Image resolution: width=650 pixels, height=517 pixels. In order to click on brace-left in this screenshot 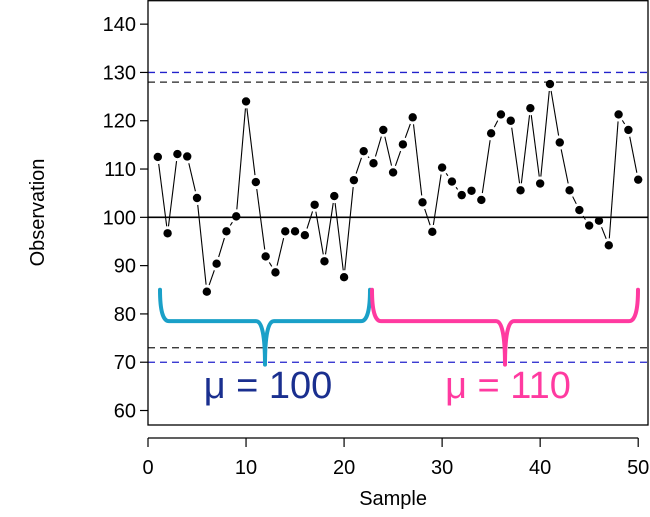, I will do `click(265, 327)`.